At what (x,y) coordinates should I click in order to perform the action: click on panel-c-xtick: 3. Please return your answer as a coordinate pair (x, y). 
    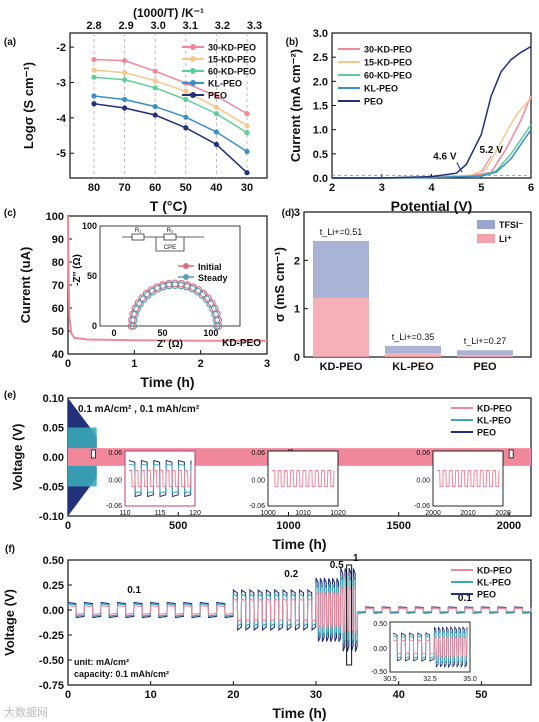
    Looking at the image, I should click on (267, 364).